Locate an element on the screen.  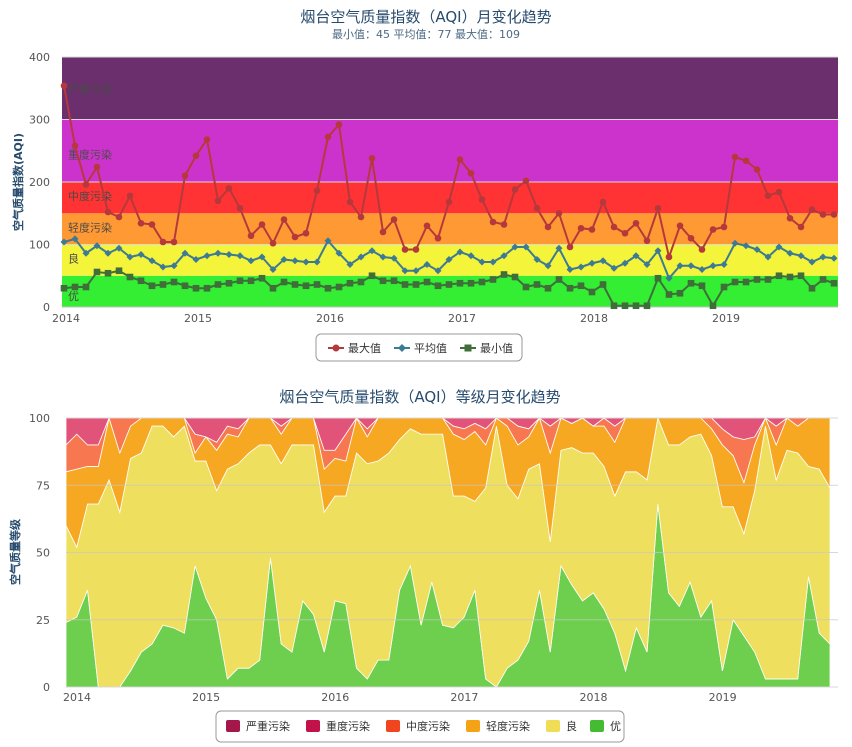
band-label-0: 优 is located at coordinates (73, 296).